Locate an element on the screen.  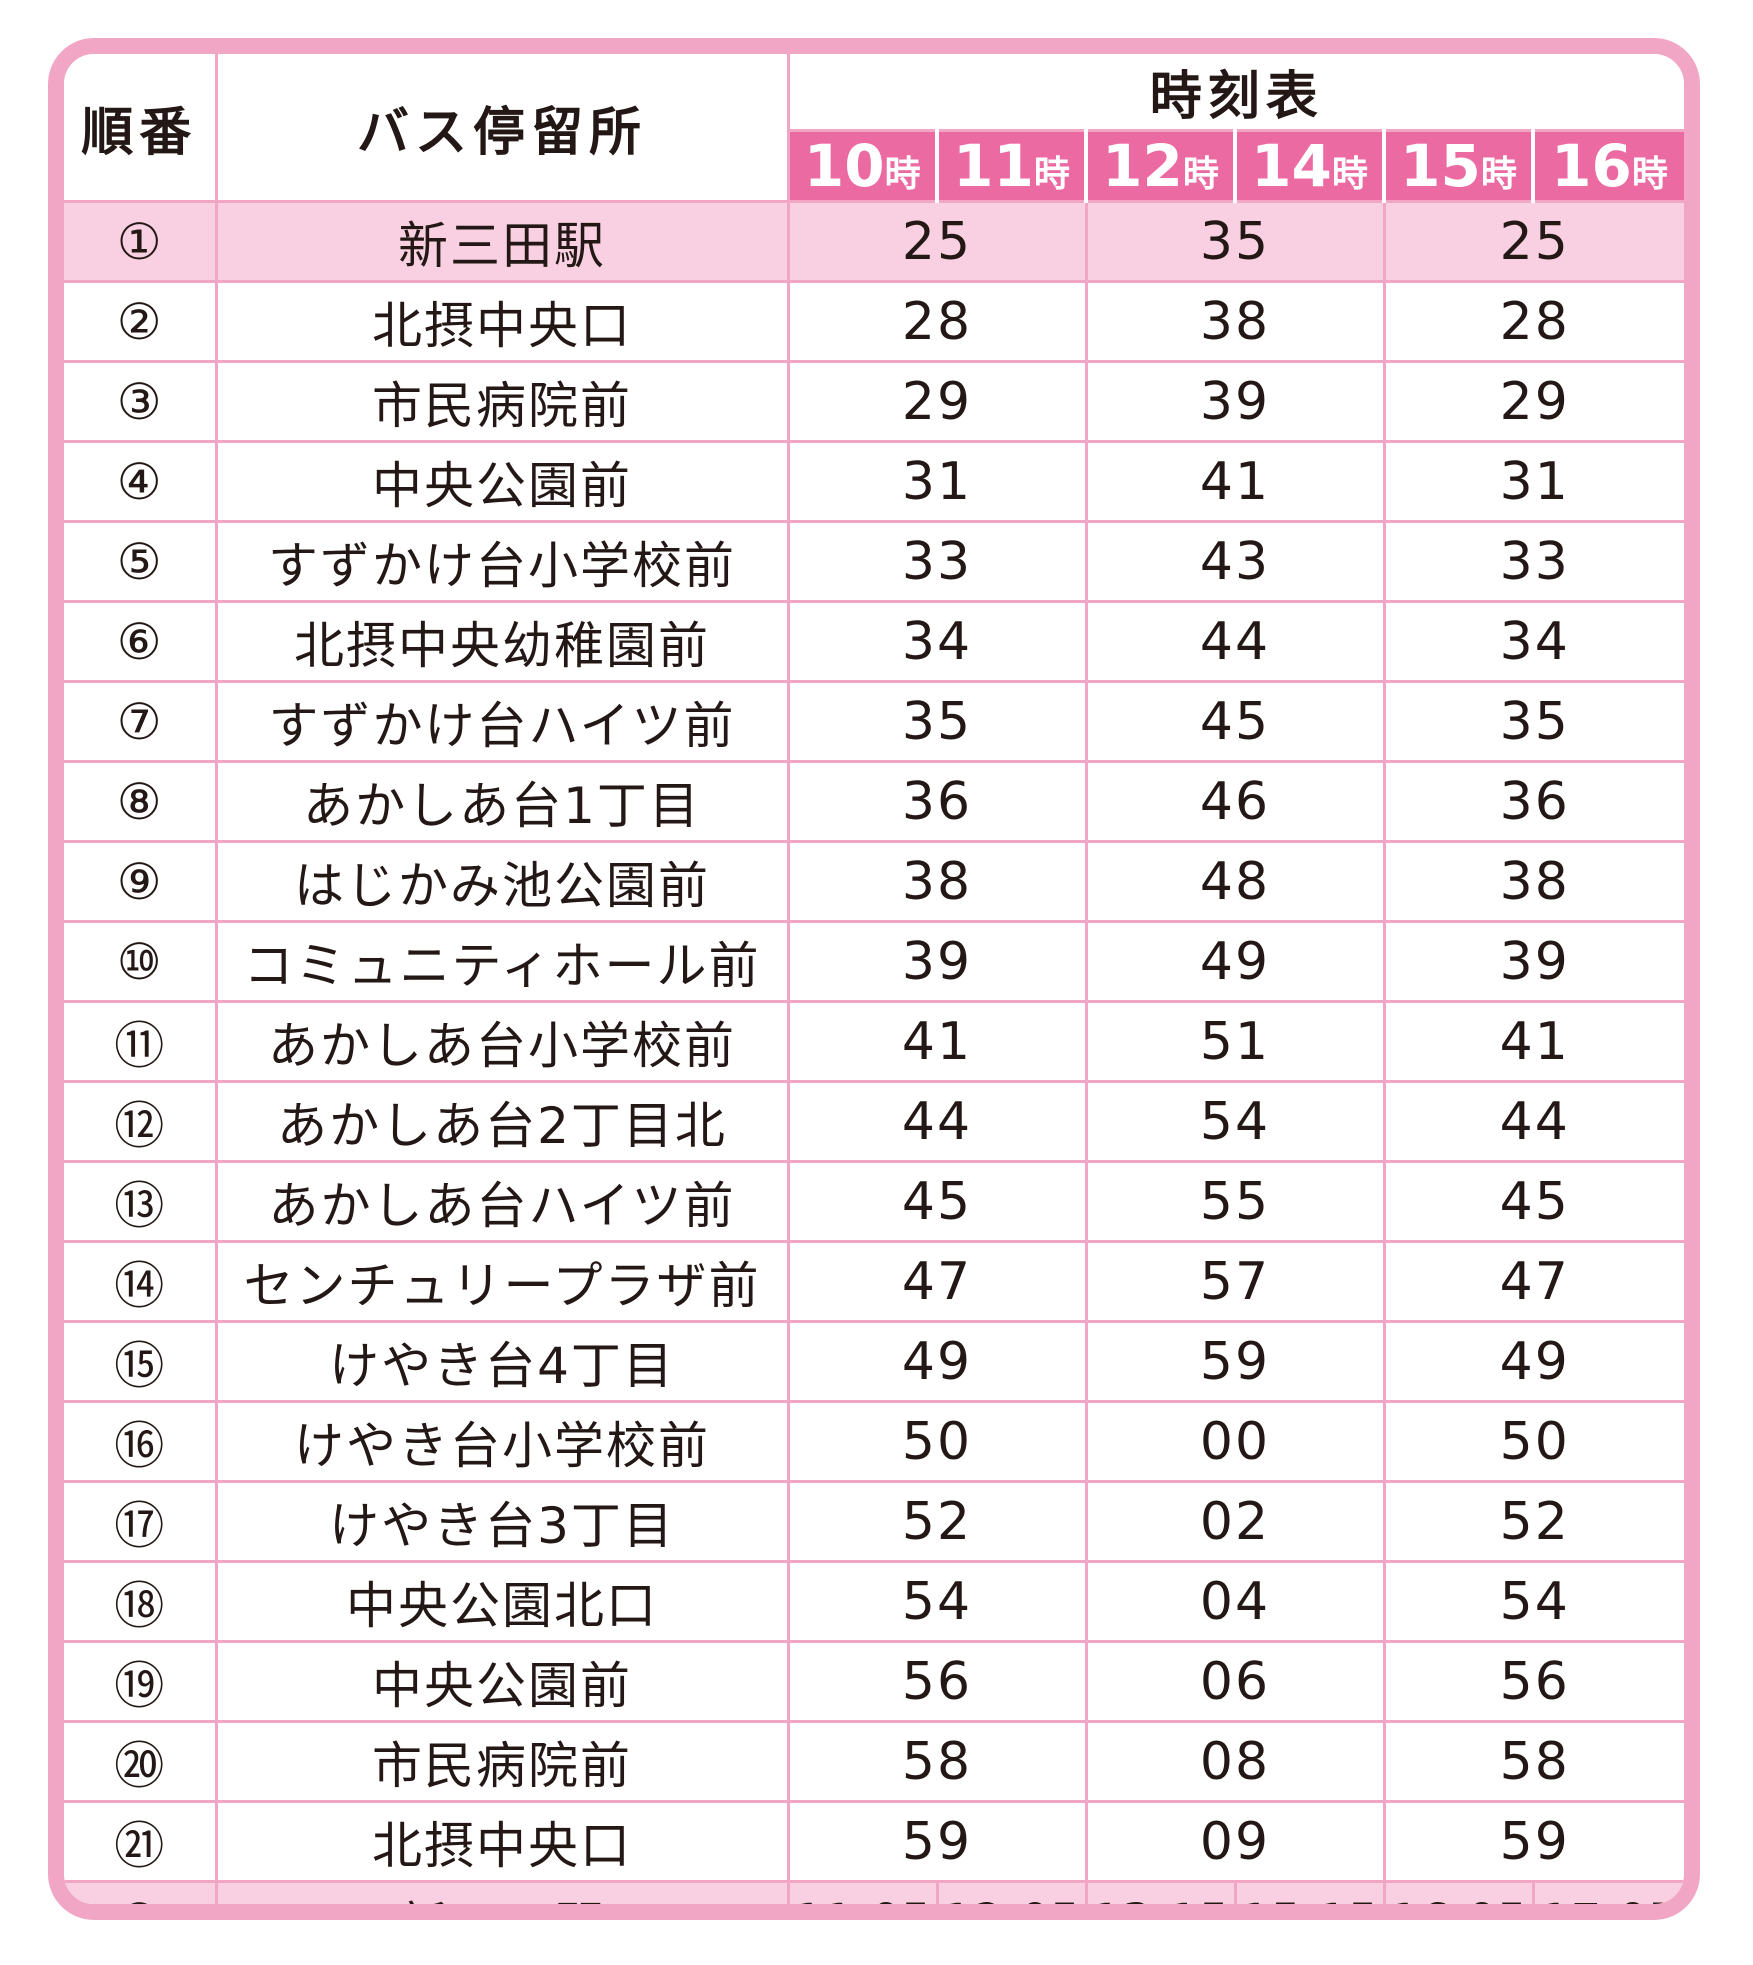
minute-15-16: 33 is located at coordinates (1533, 561).